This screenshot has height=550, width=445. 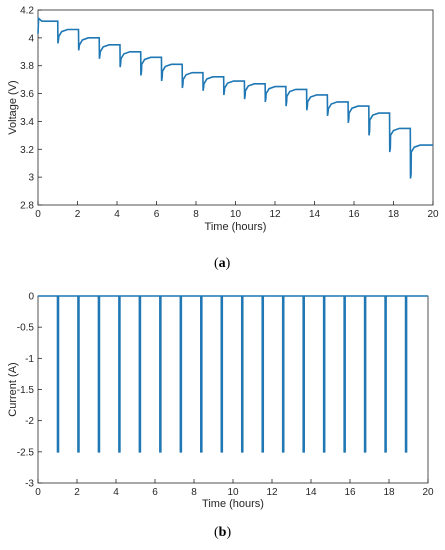 What do you see at coordinates (13, 107) in the screenshot?
I see `voltage-y-axis-label: Voltage (V)` at bounding box center [13, 107].